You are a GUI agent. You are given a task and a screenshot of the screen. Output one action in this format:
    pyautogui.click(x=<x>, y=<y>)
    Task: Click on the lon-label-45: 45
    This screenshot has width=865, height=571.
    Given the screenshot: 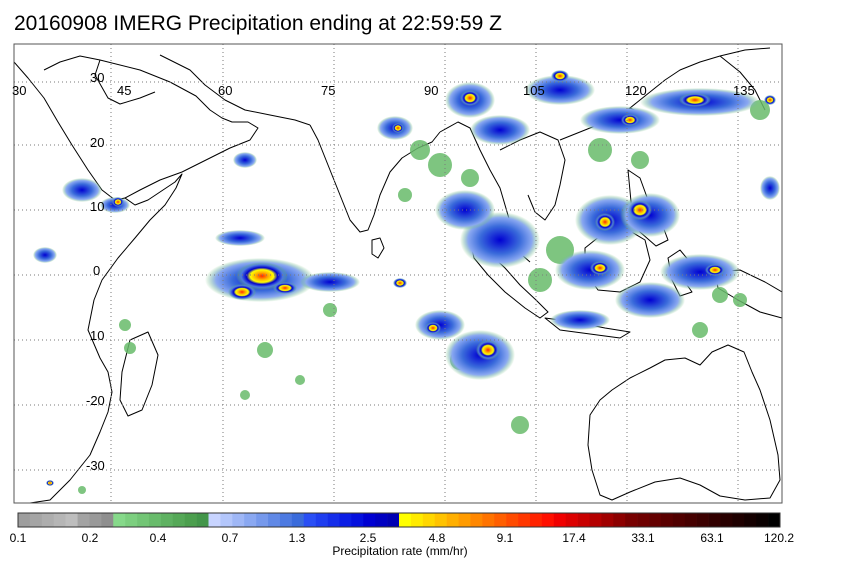 What is the action you would take?
    pyautogui.click(x=124, y=90)
    